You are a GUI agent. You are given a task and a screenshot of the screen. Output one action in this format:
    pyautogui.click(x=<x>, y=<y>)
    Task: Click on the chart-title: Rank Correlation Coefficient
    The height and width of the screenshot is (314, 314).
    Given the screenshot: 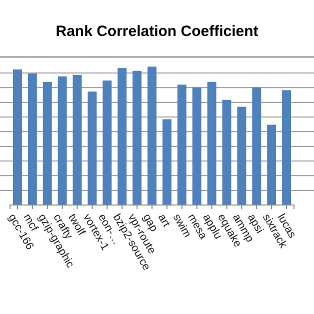 What is the action you would take?
    pyautogui.click(x=157, y=31)
    